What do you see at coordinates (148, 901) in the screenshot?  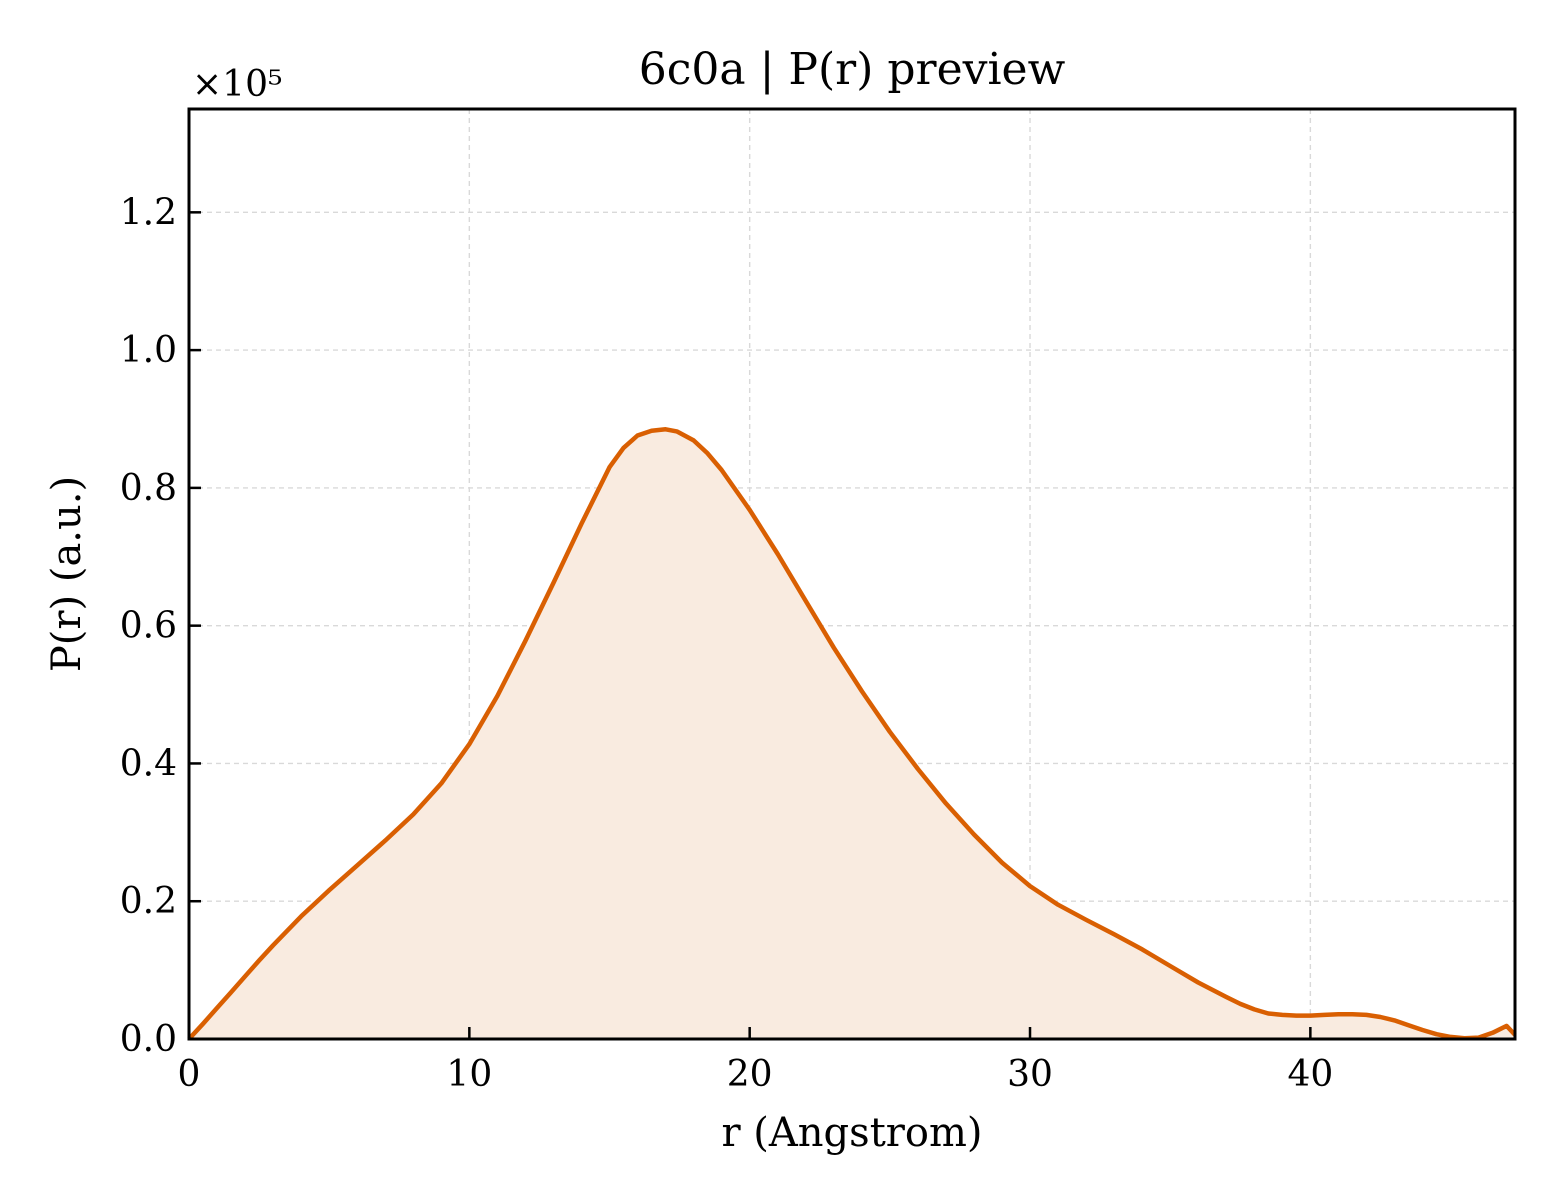 I see `y-tick-label: 0.2` at bounding box center [148, 901].